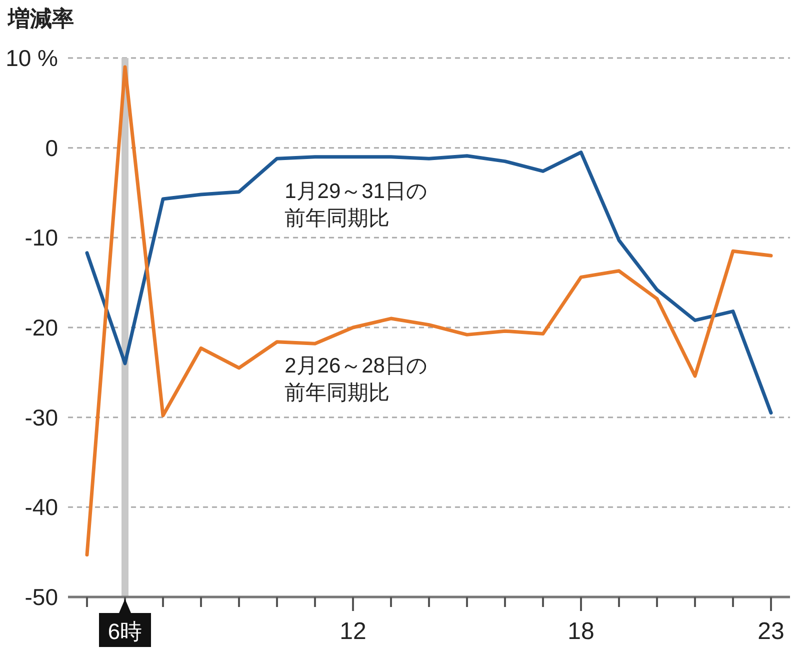 The height and width of the screenshot is (651, 795). I want to click on series-label: 2月26～28日の前年同期比, so click(356, 379).